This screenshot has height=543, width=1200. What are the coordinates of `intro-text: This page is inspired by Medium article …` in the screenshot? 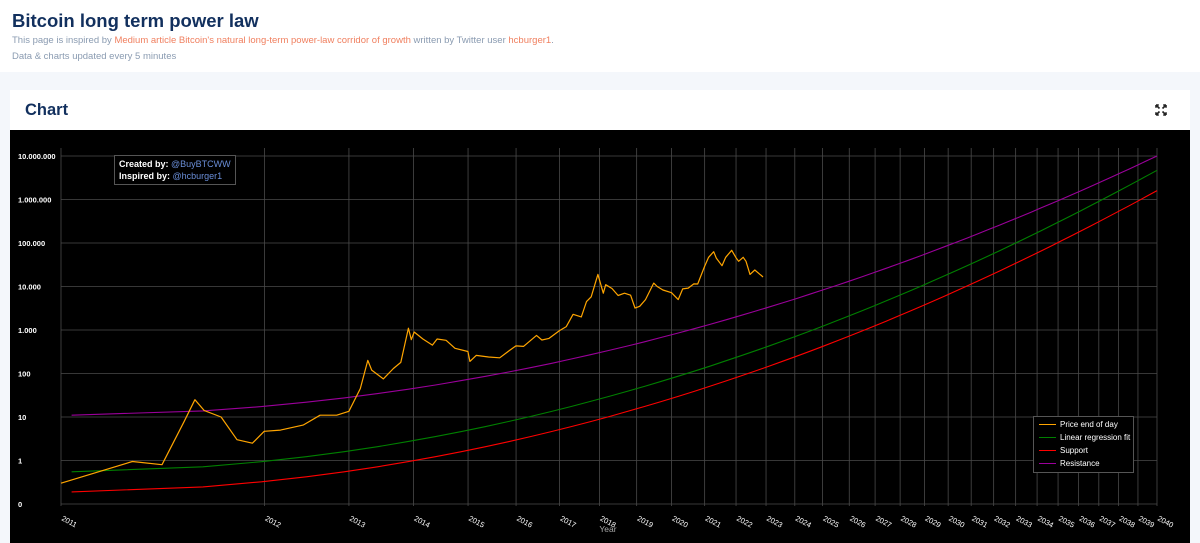 It's located at (283, 40).